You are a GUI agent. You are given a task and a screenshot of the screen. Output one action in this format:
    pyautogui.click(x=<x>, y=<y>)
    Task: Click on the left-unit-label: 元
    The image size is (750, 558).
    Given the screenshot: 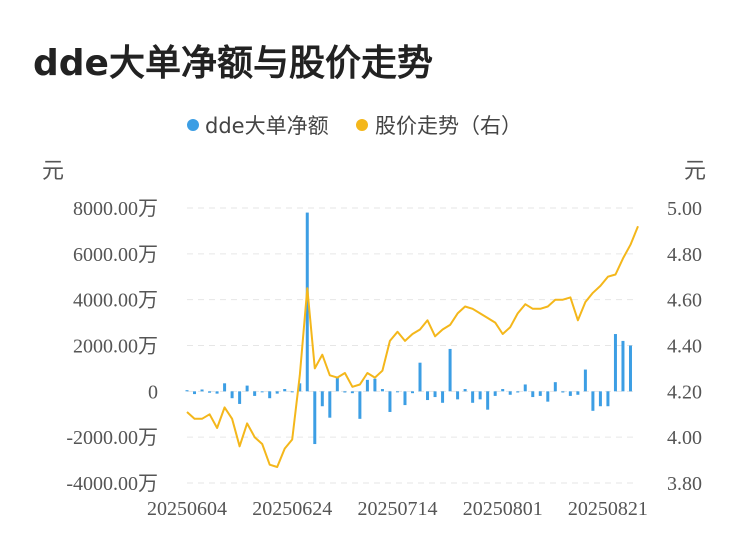 What is the action you would take?
    pyautogui.click(x=53, y=171)
    